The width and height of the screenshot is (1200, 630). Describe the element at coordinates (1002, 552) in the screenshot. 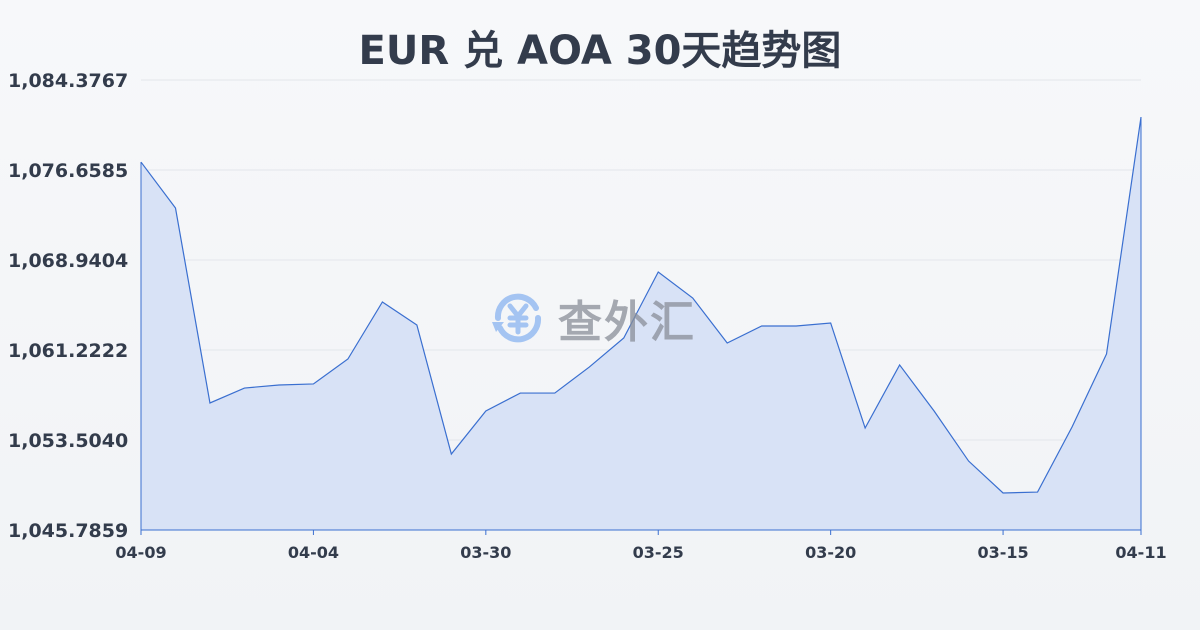

I see `x-tick-label: 03-15` at that location.